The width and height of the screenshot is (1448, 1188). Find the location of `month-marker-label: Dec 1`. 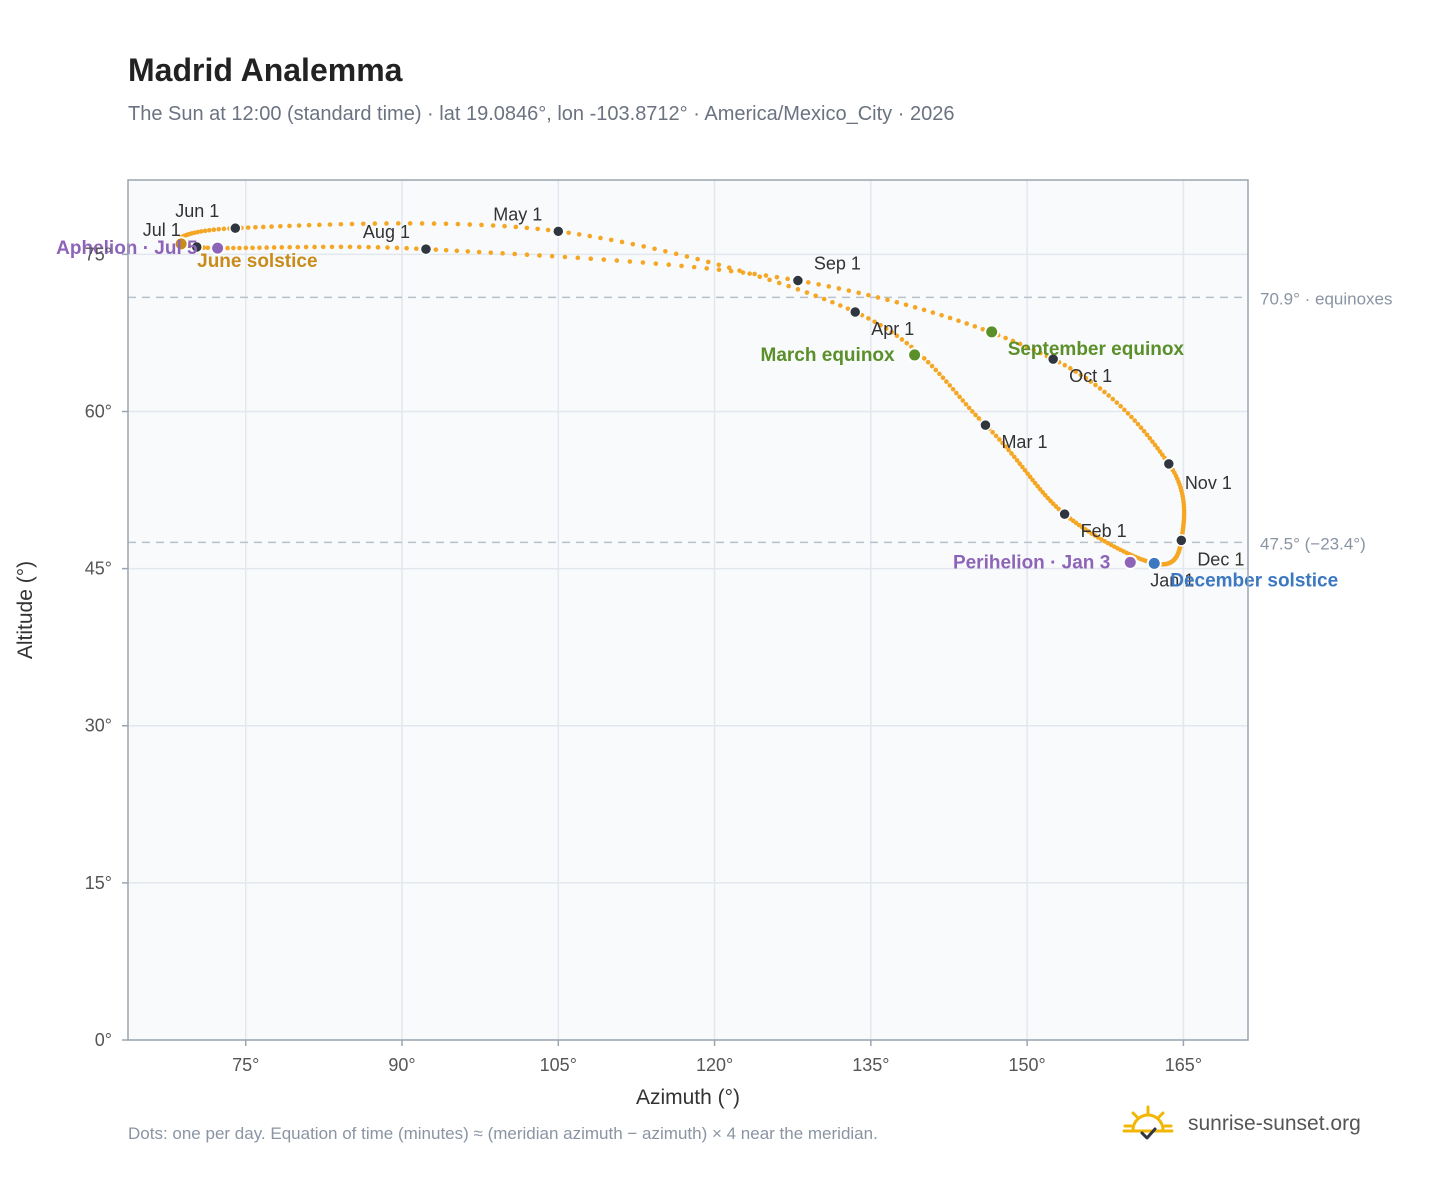

month-marker-label: Dec 1 is located at coordinates (1220, 559).